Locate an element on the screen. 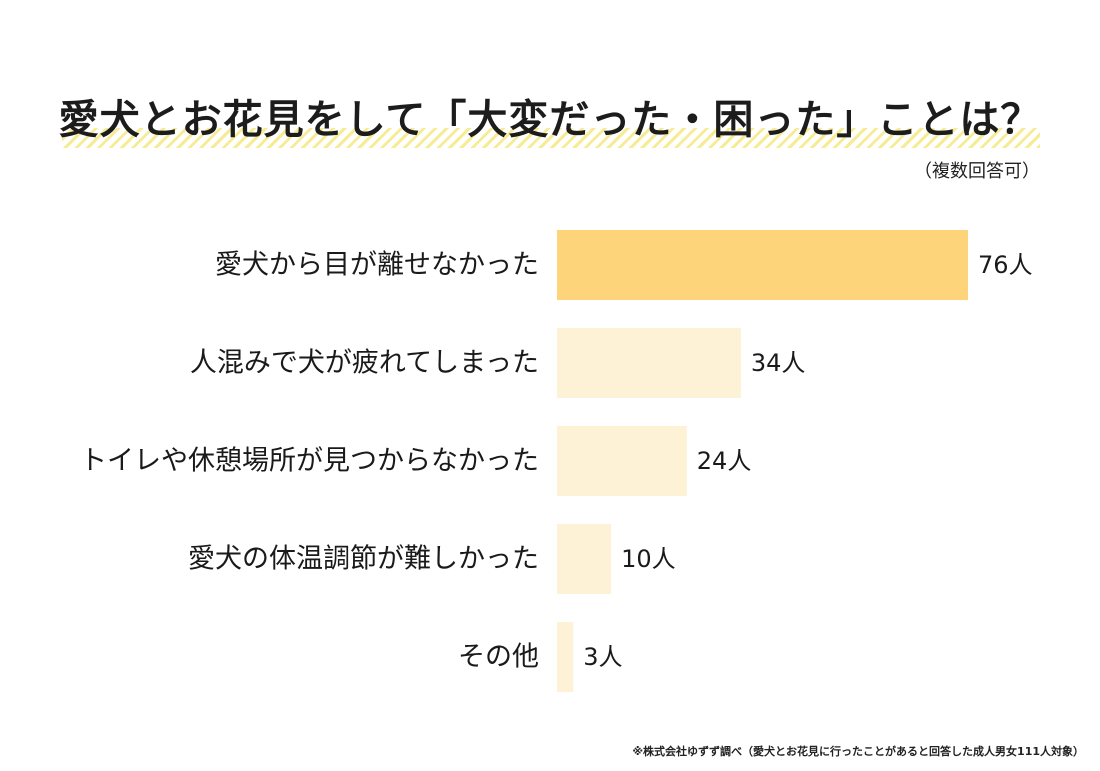 The image size is (1100, 771). title-highlight-stripe is located at coordinates (551, 138).